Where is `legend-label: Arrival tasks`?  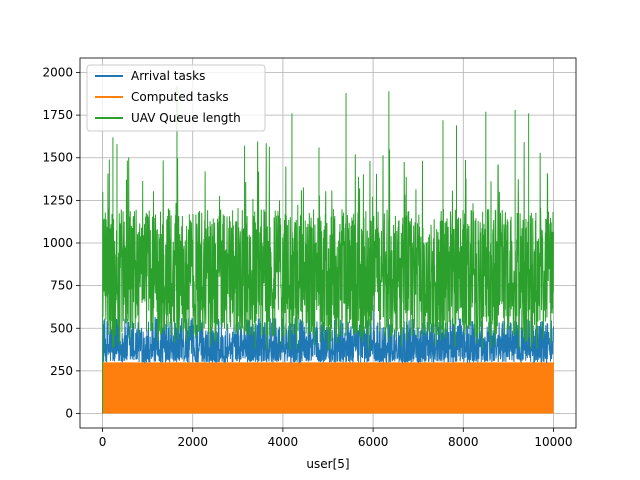 legend-label: Arrival tasks is located at coordinates (168, 76).